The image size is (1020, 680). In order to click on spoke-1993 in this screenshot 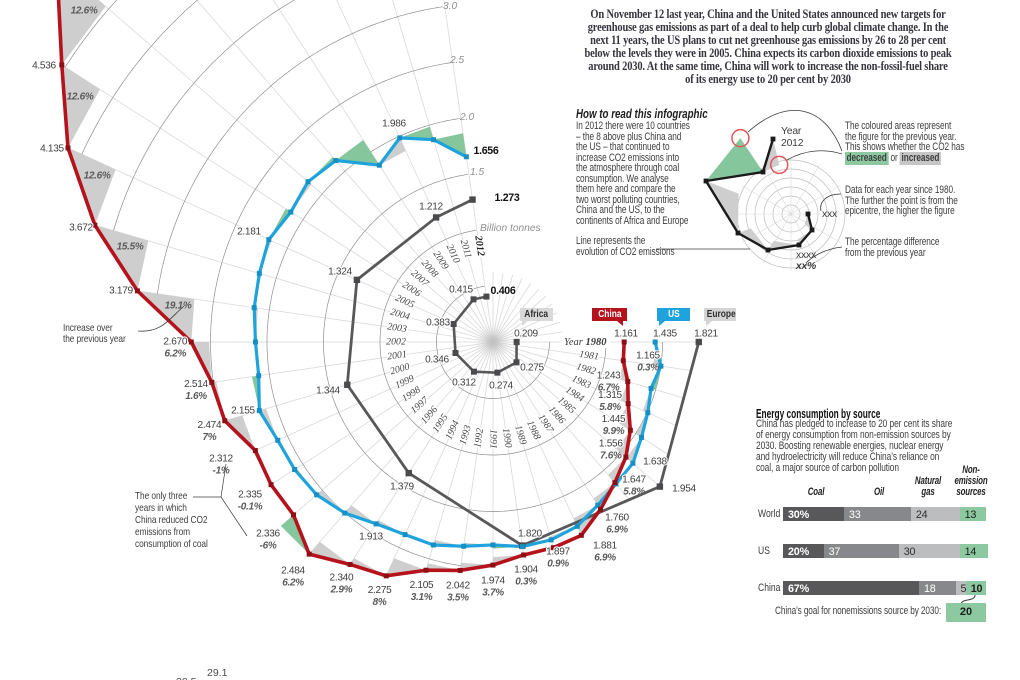, I will do `click(459, 456)`.